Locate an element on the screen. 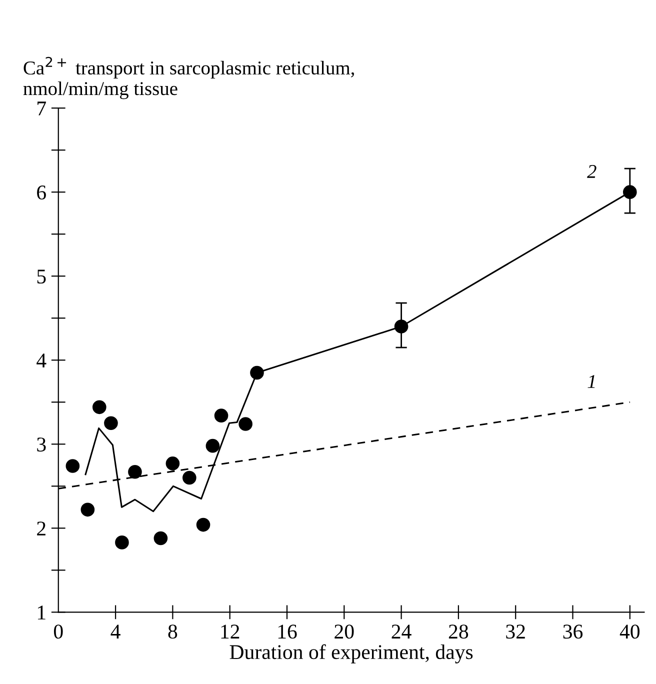  x-tick-label: 28 is located at coordinates (458, 631).